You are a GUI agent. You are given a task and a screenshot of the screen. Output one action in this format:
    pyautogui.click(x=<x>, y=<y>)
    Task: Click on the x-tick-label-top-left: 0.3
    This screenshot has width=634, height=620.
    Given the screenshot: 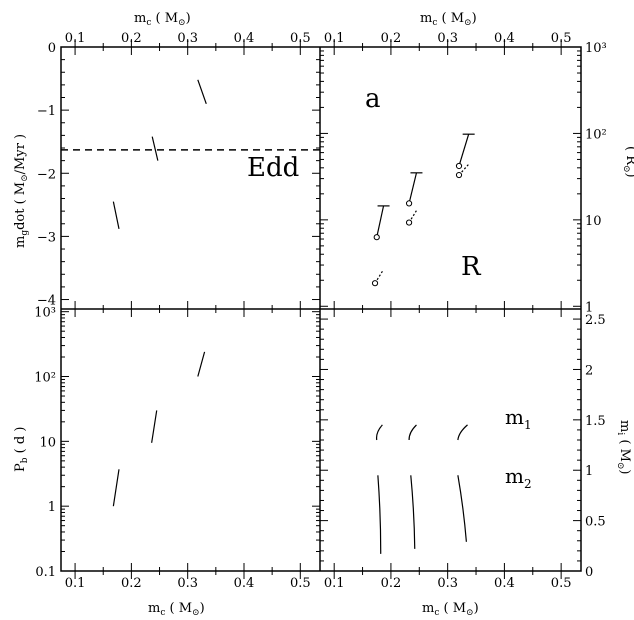 What is the action you would take?
    pyautogui.click(x=187, y=38)
    